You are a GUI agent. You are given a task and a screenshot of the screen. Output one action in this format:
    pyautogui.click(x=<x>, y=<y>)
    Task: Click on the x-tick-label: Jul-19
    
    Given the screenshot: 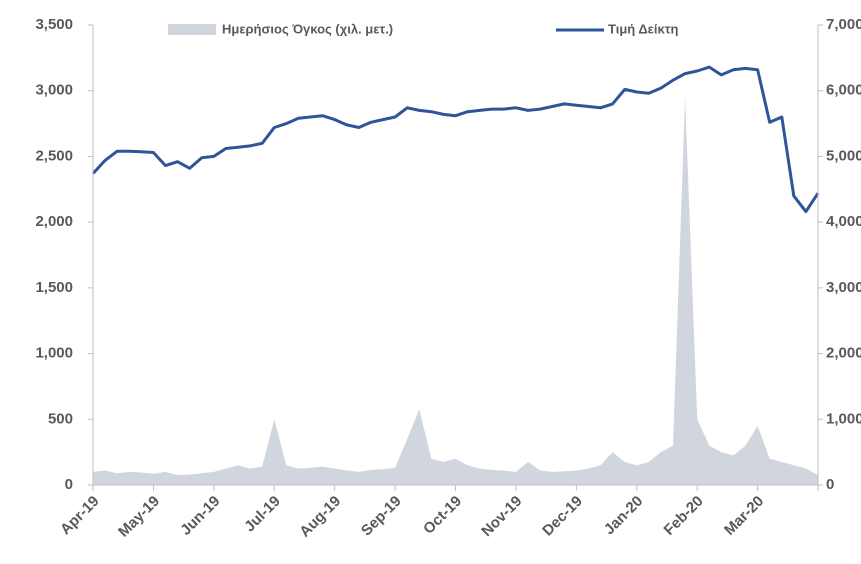 What is the action you would take?
    pyautogui.click(x=262, y=514)
    